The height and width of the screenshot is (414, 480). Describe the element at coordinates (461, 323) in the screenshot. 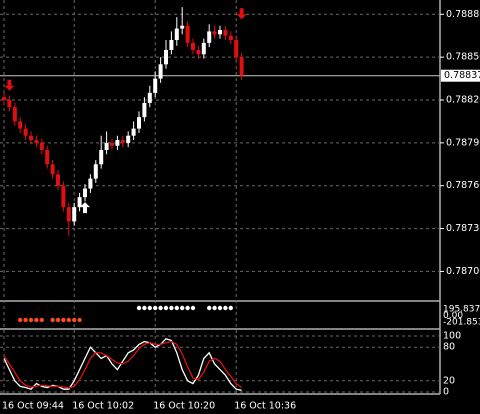

I see `ind1-tick-label: -201.853` at that location.